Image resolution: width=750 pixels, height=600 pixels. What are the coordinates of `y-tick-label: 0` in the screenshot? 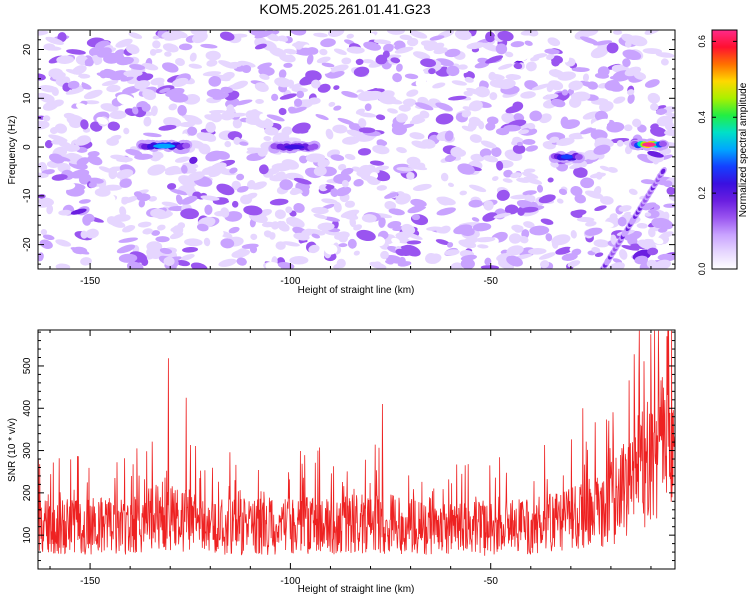 It's located at (27, 147).